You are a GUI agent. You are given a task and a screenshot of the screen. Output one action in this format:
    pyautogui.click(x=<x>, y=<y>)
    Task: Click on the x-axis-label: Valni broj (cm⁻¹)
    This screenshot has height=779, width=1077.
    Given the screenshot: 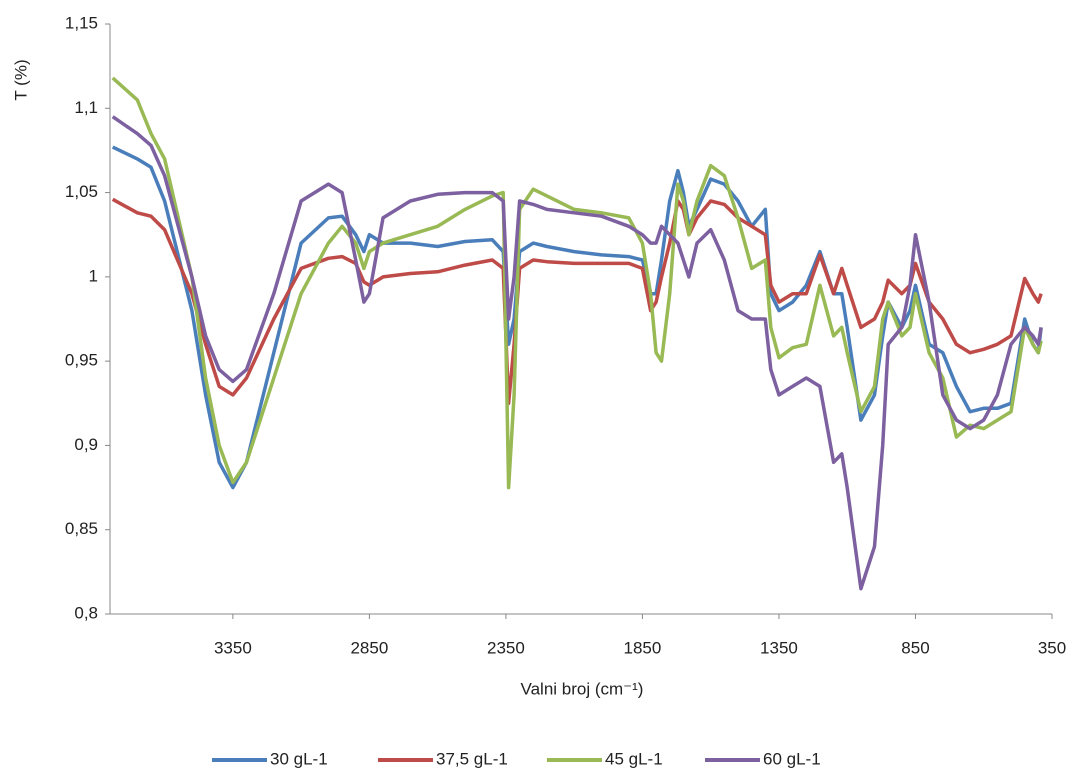 What is the action you would take?
    pyautogui.click(x=582, y=688)
    